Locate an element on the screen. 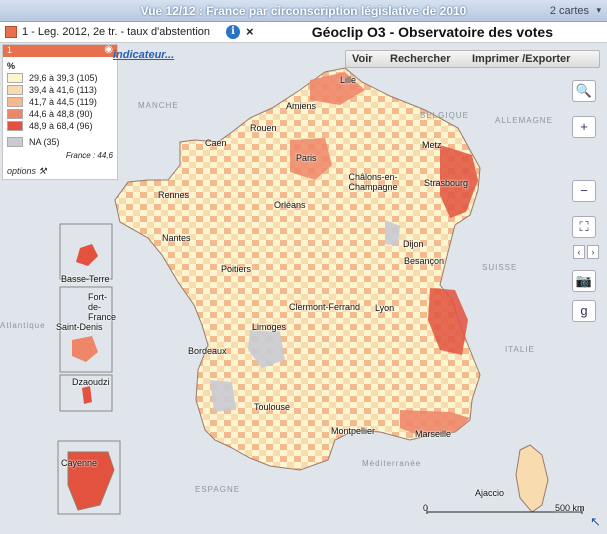 Image resolution: width=607 pixels, height=534 pixels. overseas-label: Fort-de-France is located at coordinates (102, 307).